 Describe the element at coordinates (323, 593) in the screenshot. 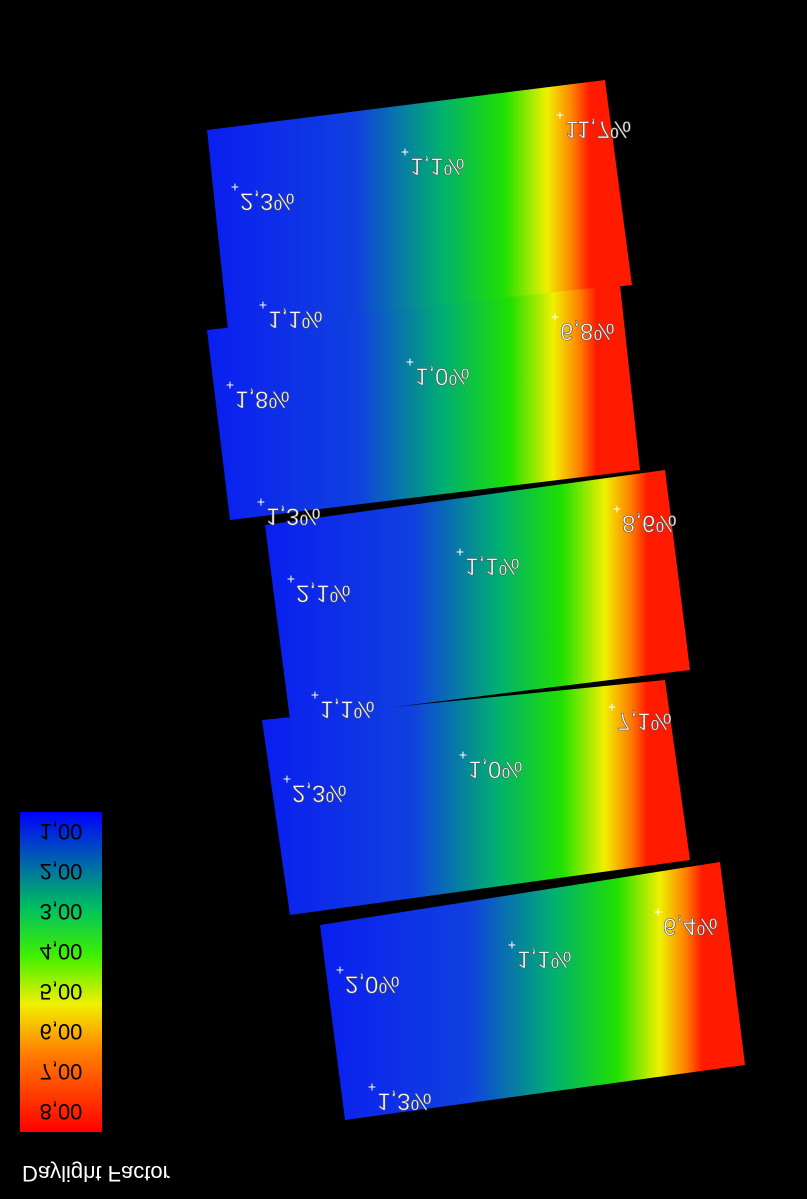

I see `df-annotation: 2,1%` at that location.